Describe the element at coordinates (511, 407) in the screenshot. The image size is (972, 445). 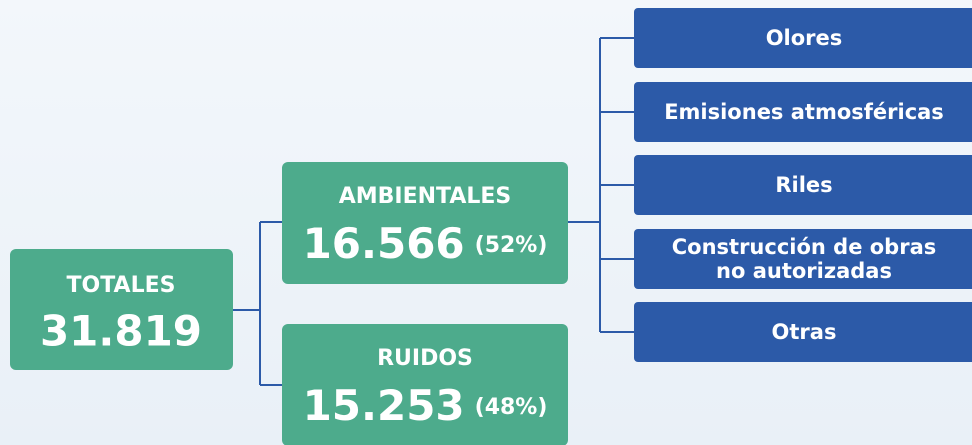
I see `branch-share: (48%)` at that location.